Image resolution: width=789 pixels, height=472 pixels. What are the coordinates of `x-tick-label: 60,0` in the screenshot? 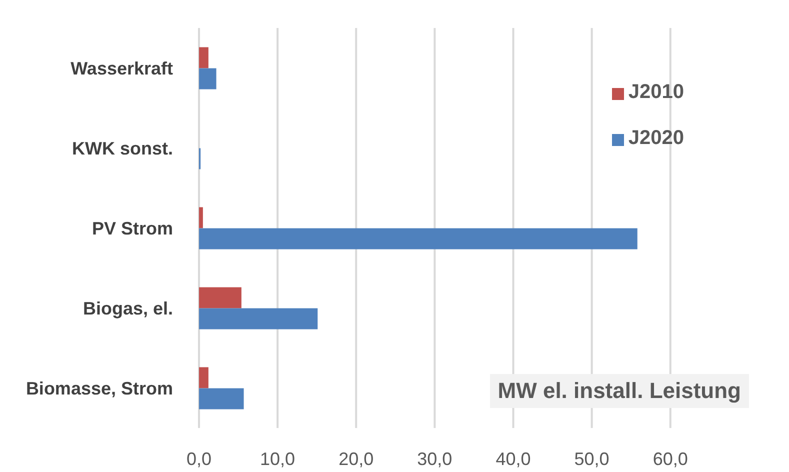 It's located at (670, 458).